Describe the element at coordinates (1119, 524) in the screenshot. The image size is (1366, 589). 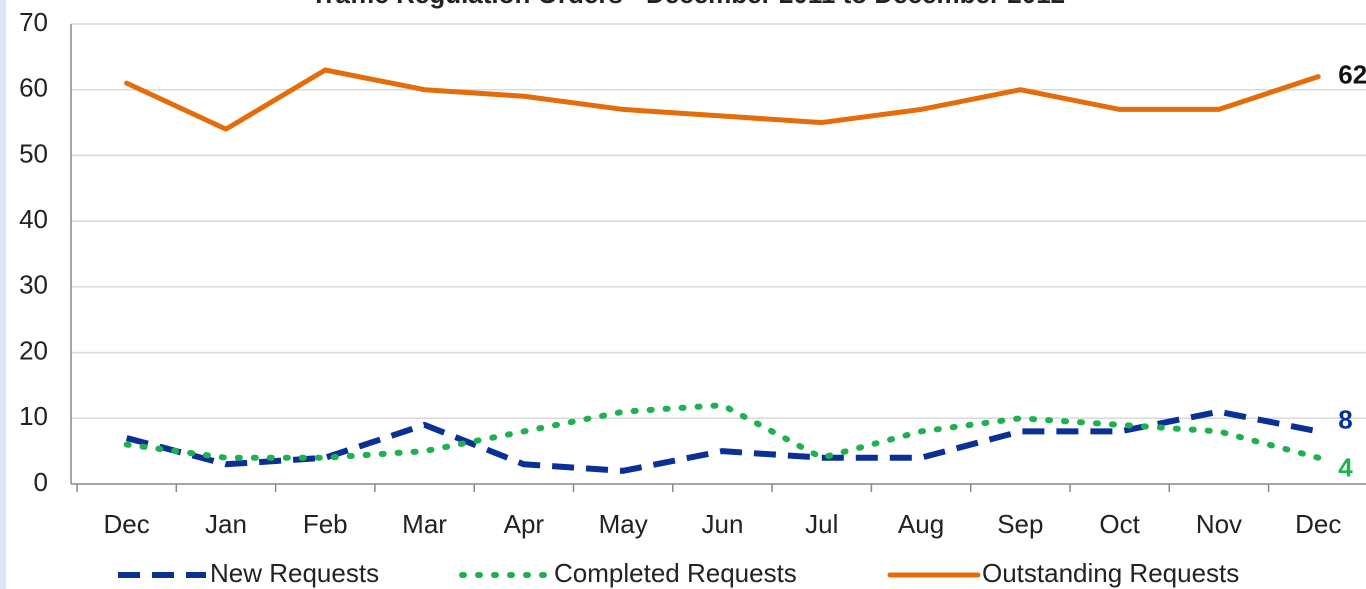
I see `x-tick-label: Oct` at that location.